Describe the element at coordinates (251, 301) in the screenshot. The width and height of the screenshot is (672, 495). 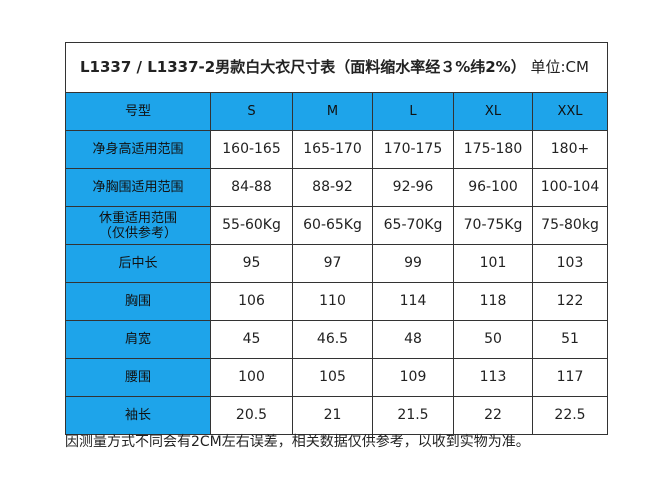
I see `cell: 106` at that location.